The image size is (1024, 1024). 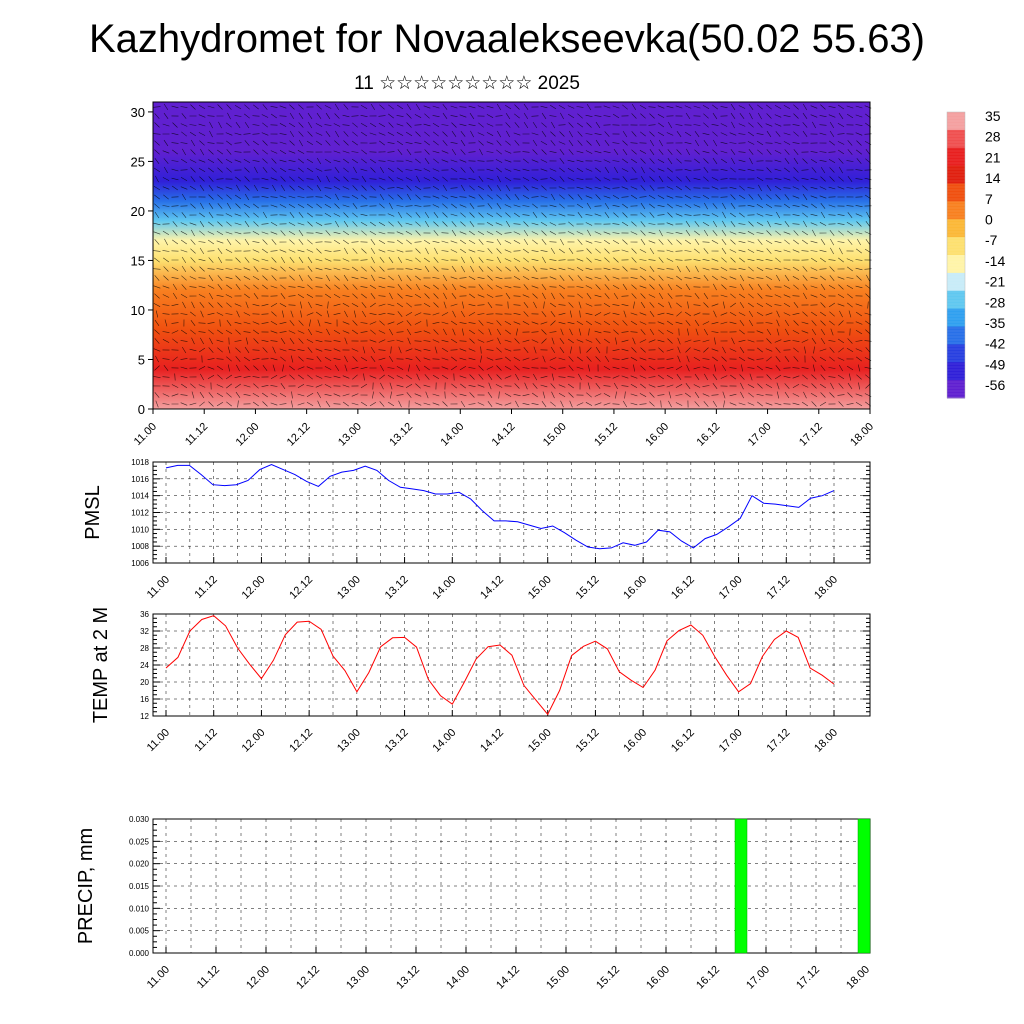 I want to click on precip-y-tick-label: 0.030, so click(x=139, y=819).